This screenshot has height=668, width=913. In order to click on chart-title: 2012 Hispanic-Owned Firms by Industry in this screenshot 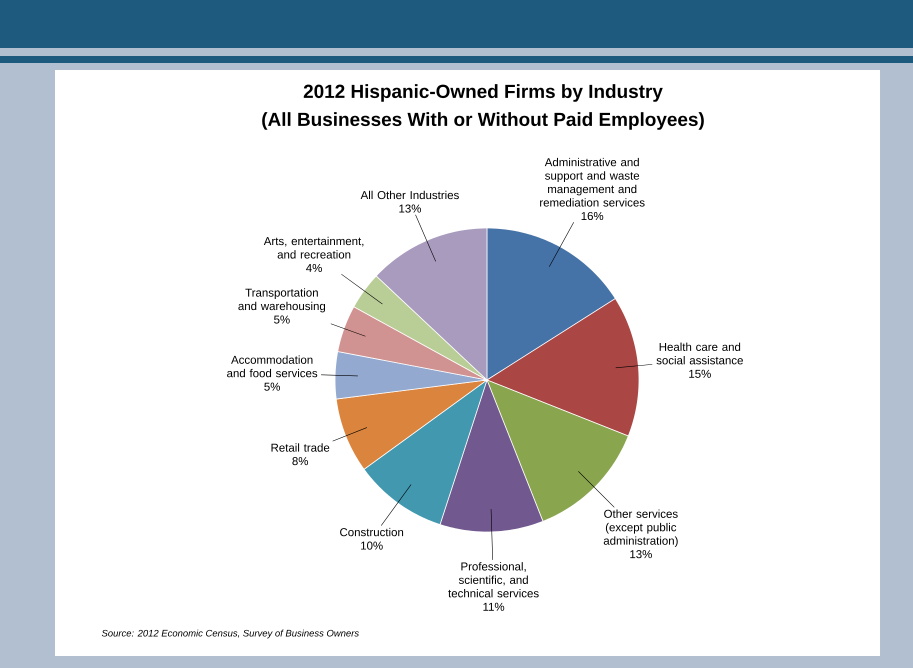, I will do `click(483, 93)`.